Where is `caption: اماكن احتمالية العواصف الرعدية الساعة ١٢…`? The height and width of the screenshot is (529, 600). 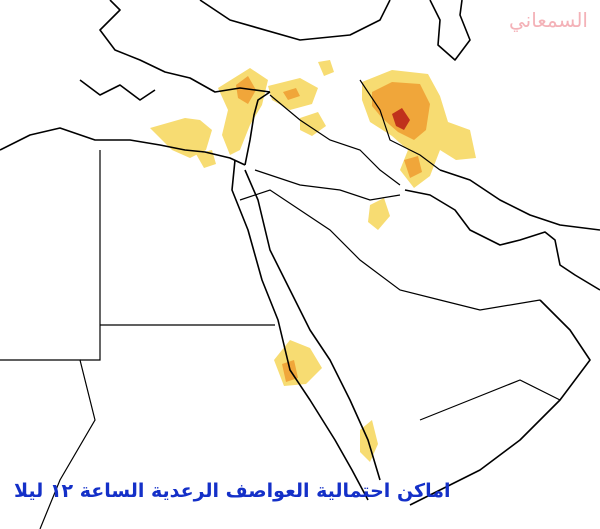
caption: اماكن احتمالية العواصف الرعدية الساعة ١٢… is located at coordinates (232, 491).